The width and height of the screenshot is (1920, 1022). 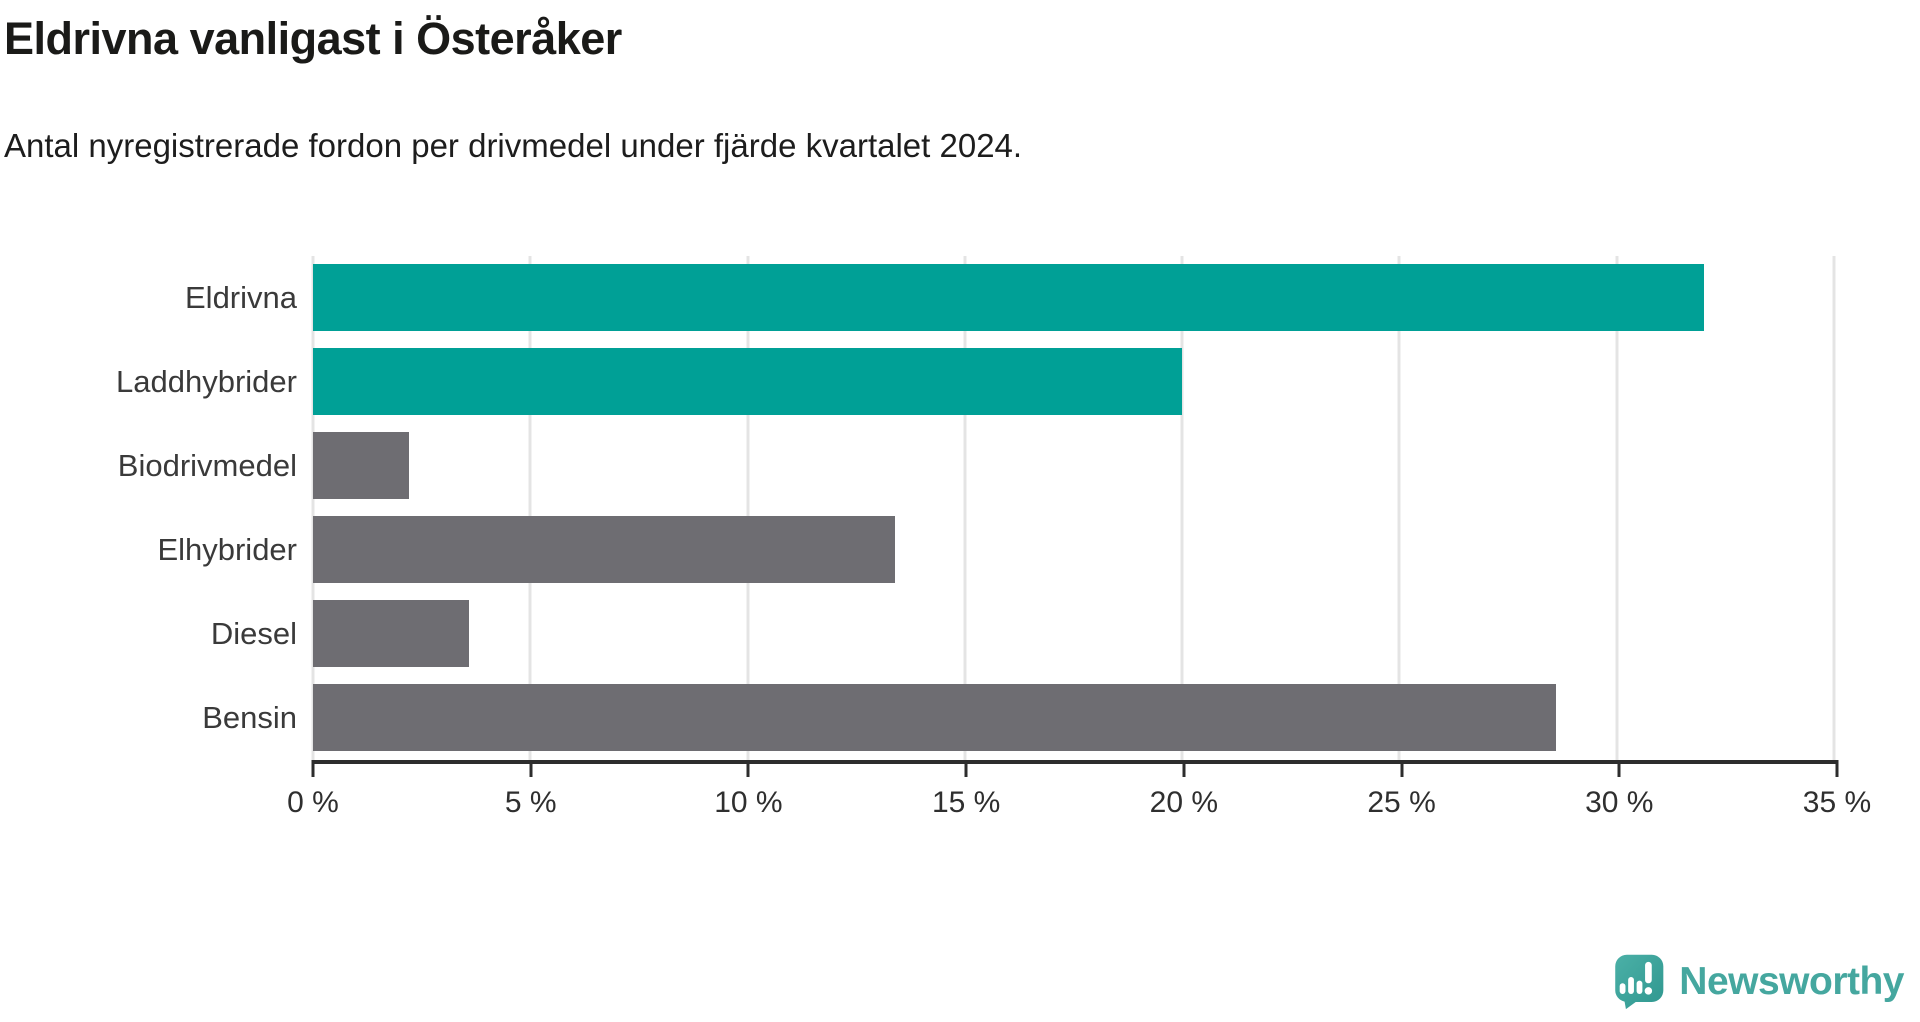 I want to click on newsworthy-wordmark: Newsworthy, so click(x=1791, y=981).